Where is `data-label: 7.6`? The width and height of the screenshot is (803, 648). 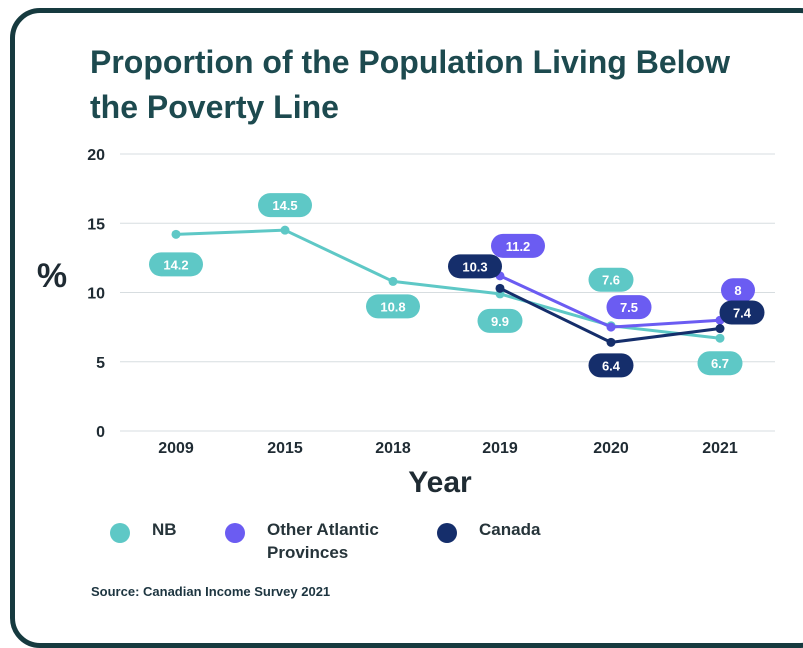
data-label: 7.6 is located at coordinates (611, 279).